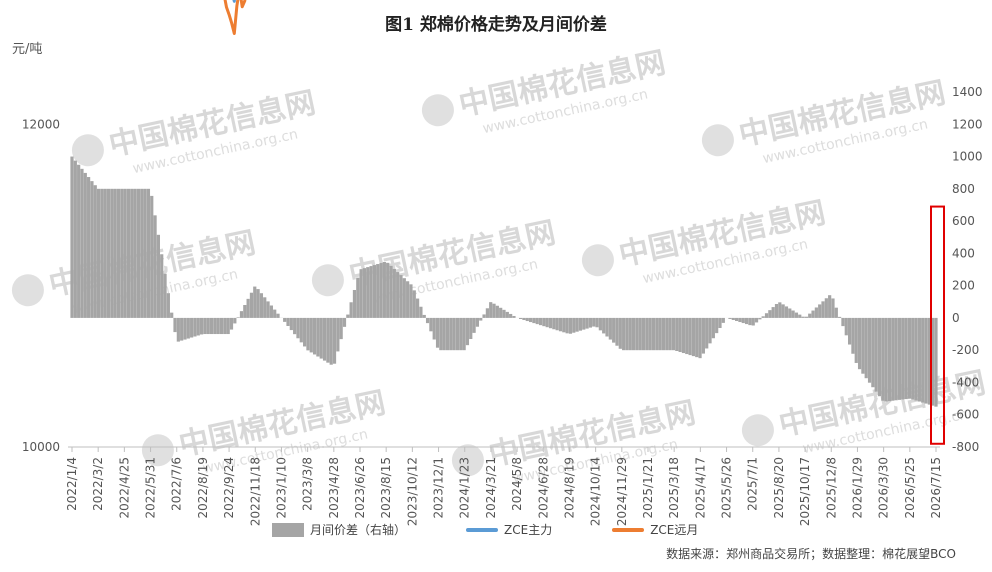 The image size is (992, 572). Describe the element at coordinates (124, 488) in the screenshot. I see `x-tick-label: 2022/4/25` at that location.